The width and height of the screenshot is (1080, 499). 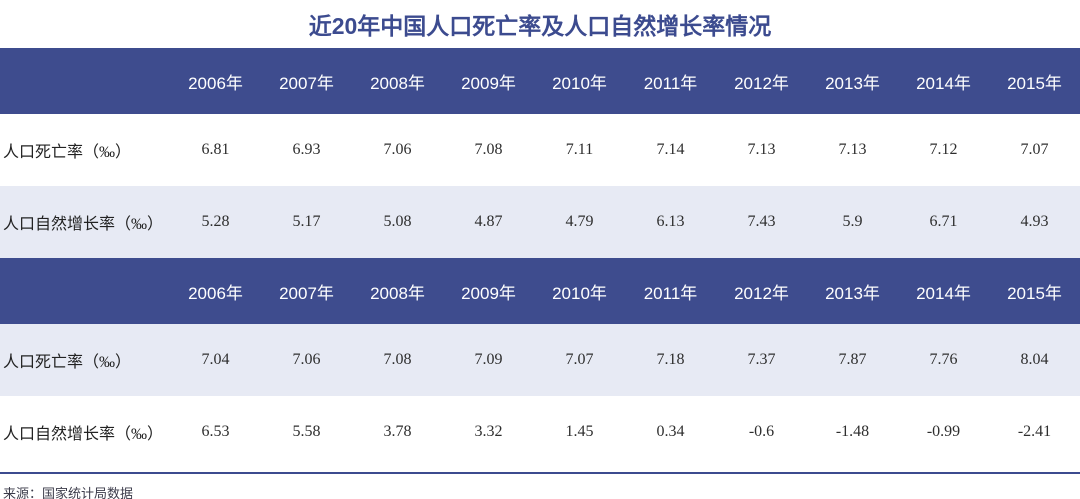 I want to click on value-cell: 7.12, so click(x=943, y=149).